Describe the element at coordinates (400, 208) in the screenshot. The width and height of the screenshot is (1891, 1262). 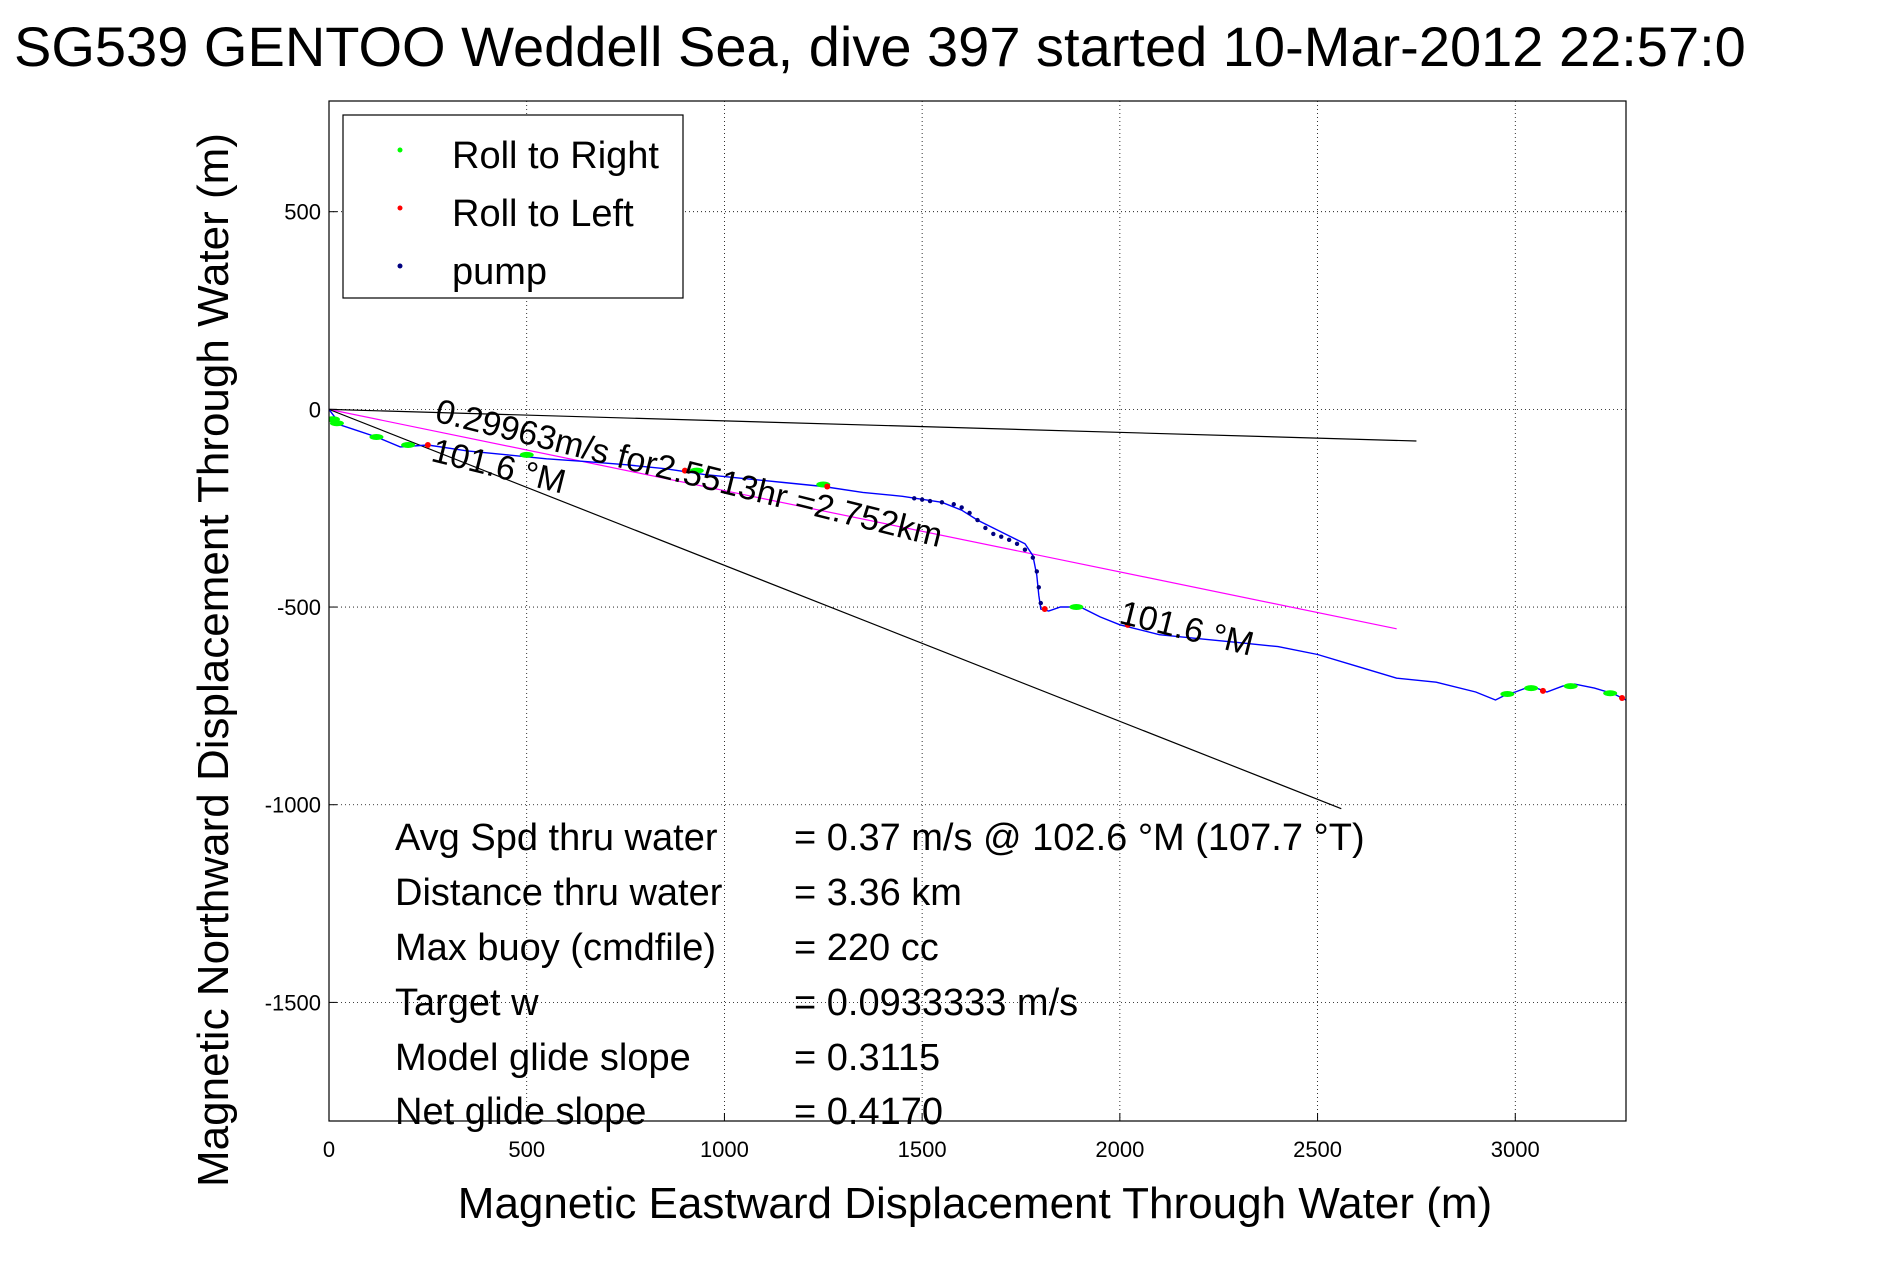
I see `legend-marker-roll-left` at that location.